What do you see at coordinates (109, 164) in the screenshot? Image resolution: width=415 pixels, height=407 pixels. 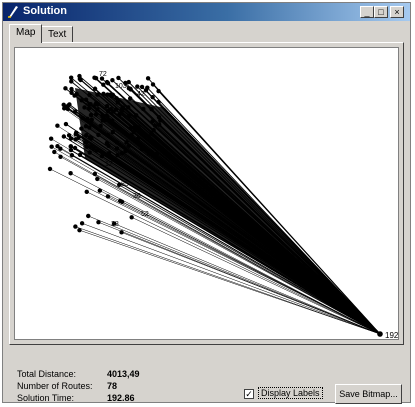 I see `node-label: 12` at bounding box center [109, 164].